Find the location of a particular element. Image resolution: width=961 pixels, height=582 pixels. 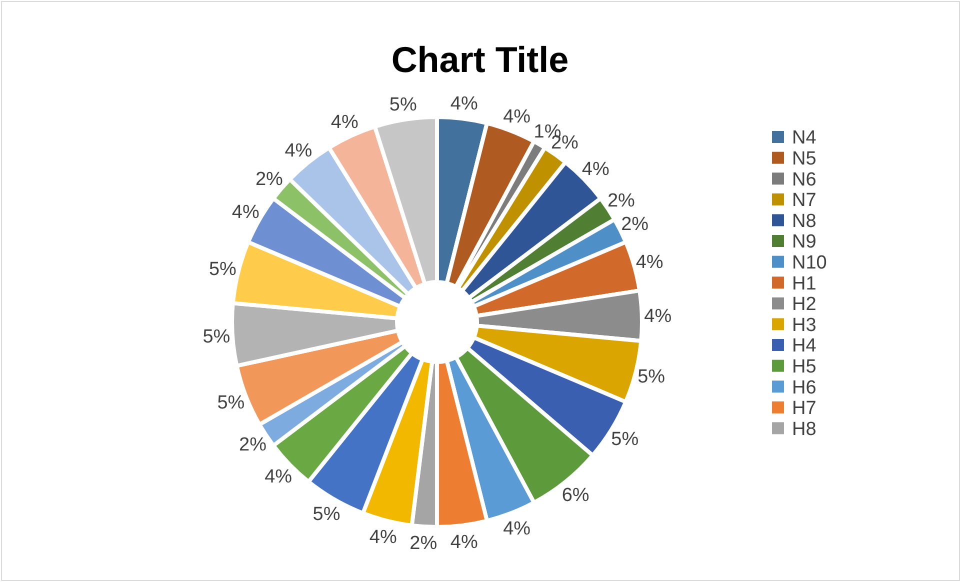

legend-label: H4 is located at coordinates (804, 346).